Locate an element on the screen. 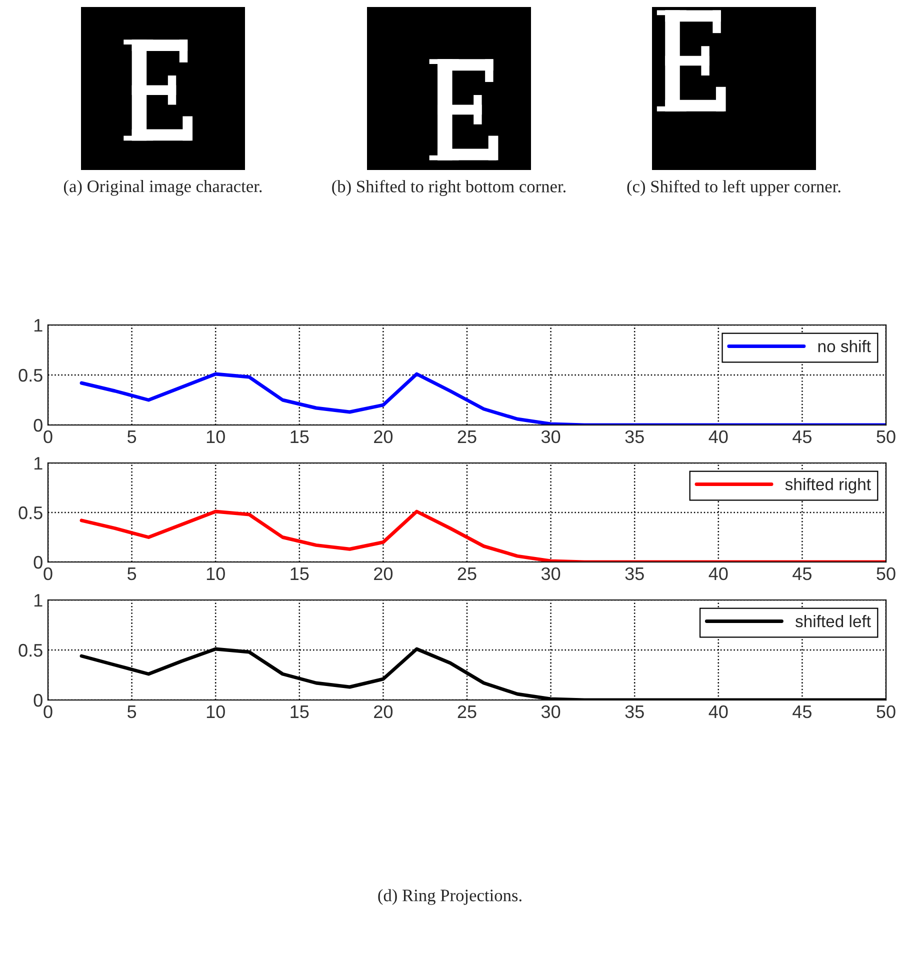 The height and width of the screenshot is (954, 900). text: (d) Ring Projections. is located at coordinates (450, 897).